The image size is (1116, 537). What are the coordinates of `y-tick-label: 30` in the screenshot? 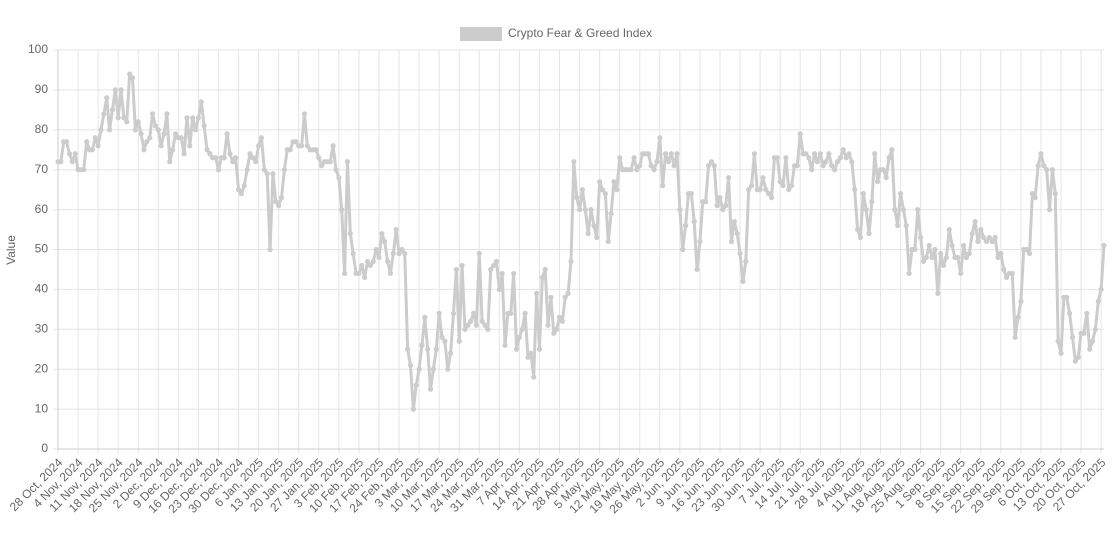 It's located at (42, 328).